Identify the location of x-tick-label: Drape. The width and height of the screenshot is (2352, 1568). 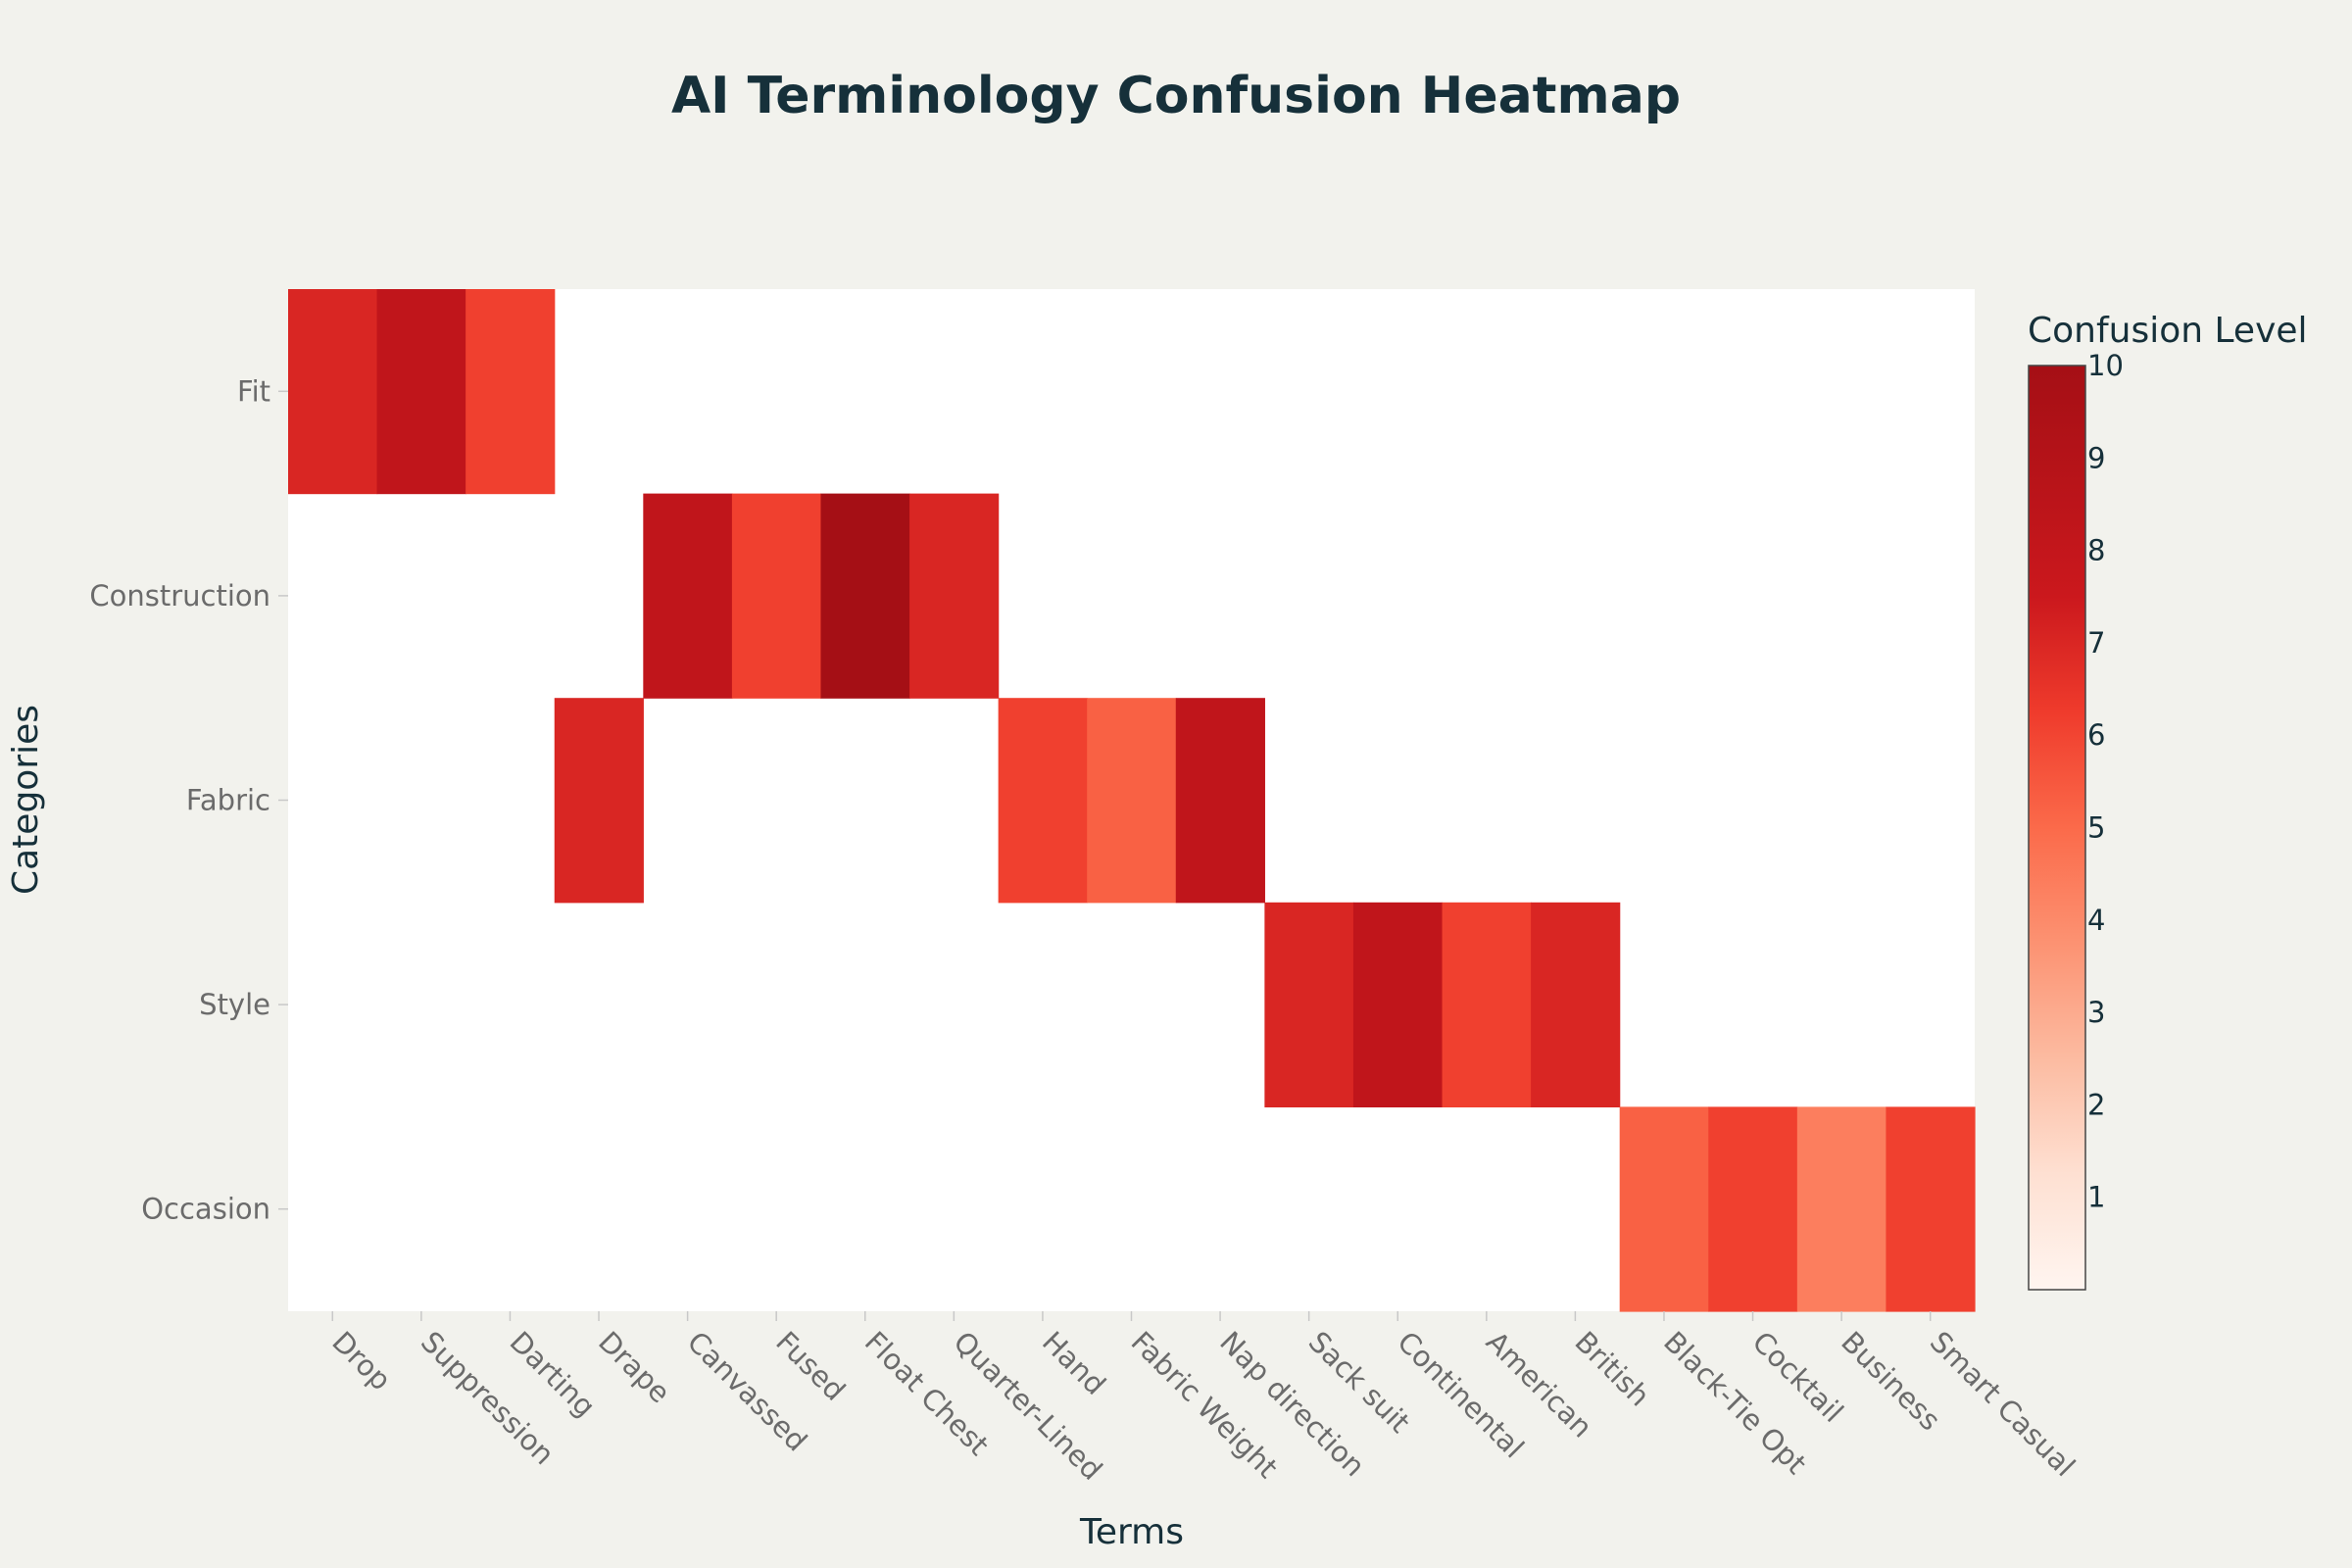
(634, 1367).